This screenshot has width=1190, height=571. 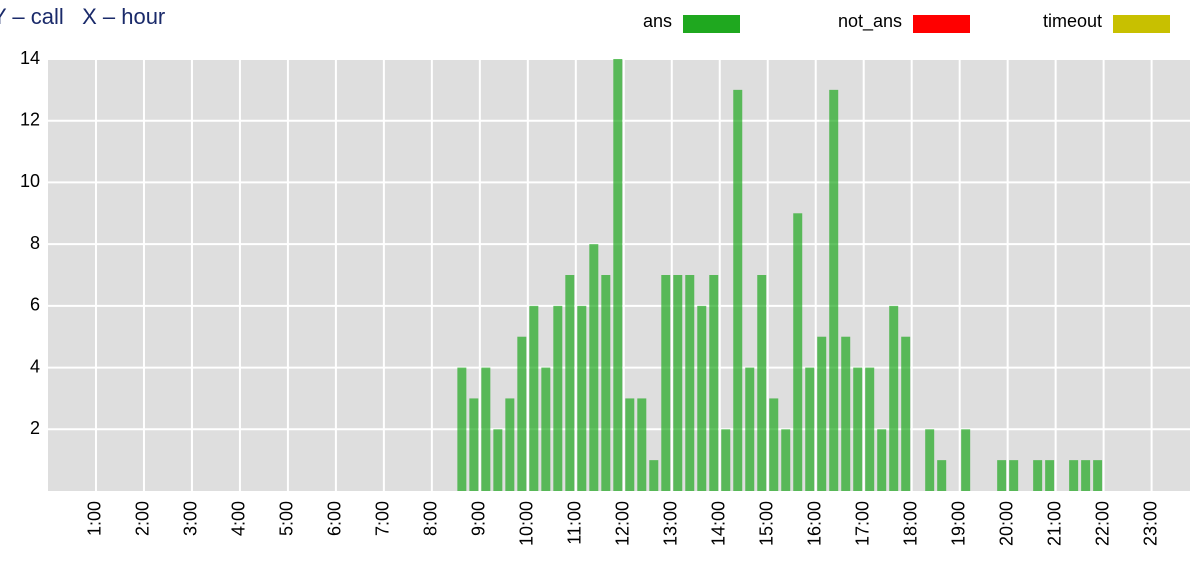 What do you see at coordinates (30, 181) in the screenshot?
I see `y-tick-label: 10` at bounding box center [30, 181].